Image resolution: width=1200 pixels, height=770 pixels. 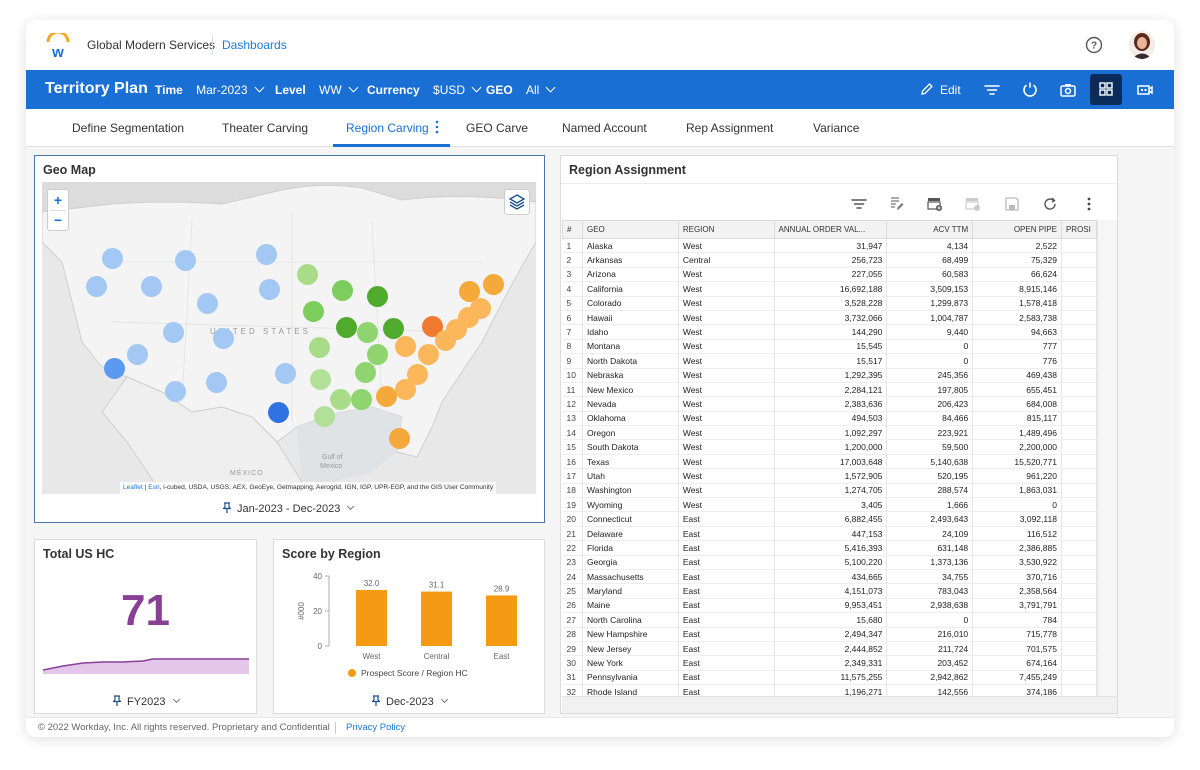 What do you see at coordinates (145, 626) in the screenshot?
I see `total-hc-panel: Total US HC 71 FY2023` at bounding box center [145, 626].